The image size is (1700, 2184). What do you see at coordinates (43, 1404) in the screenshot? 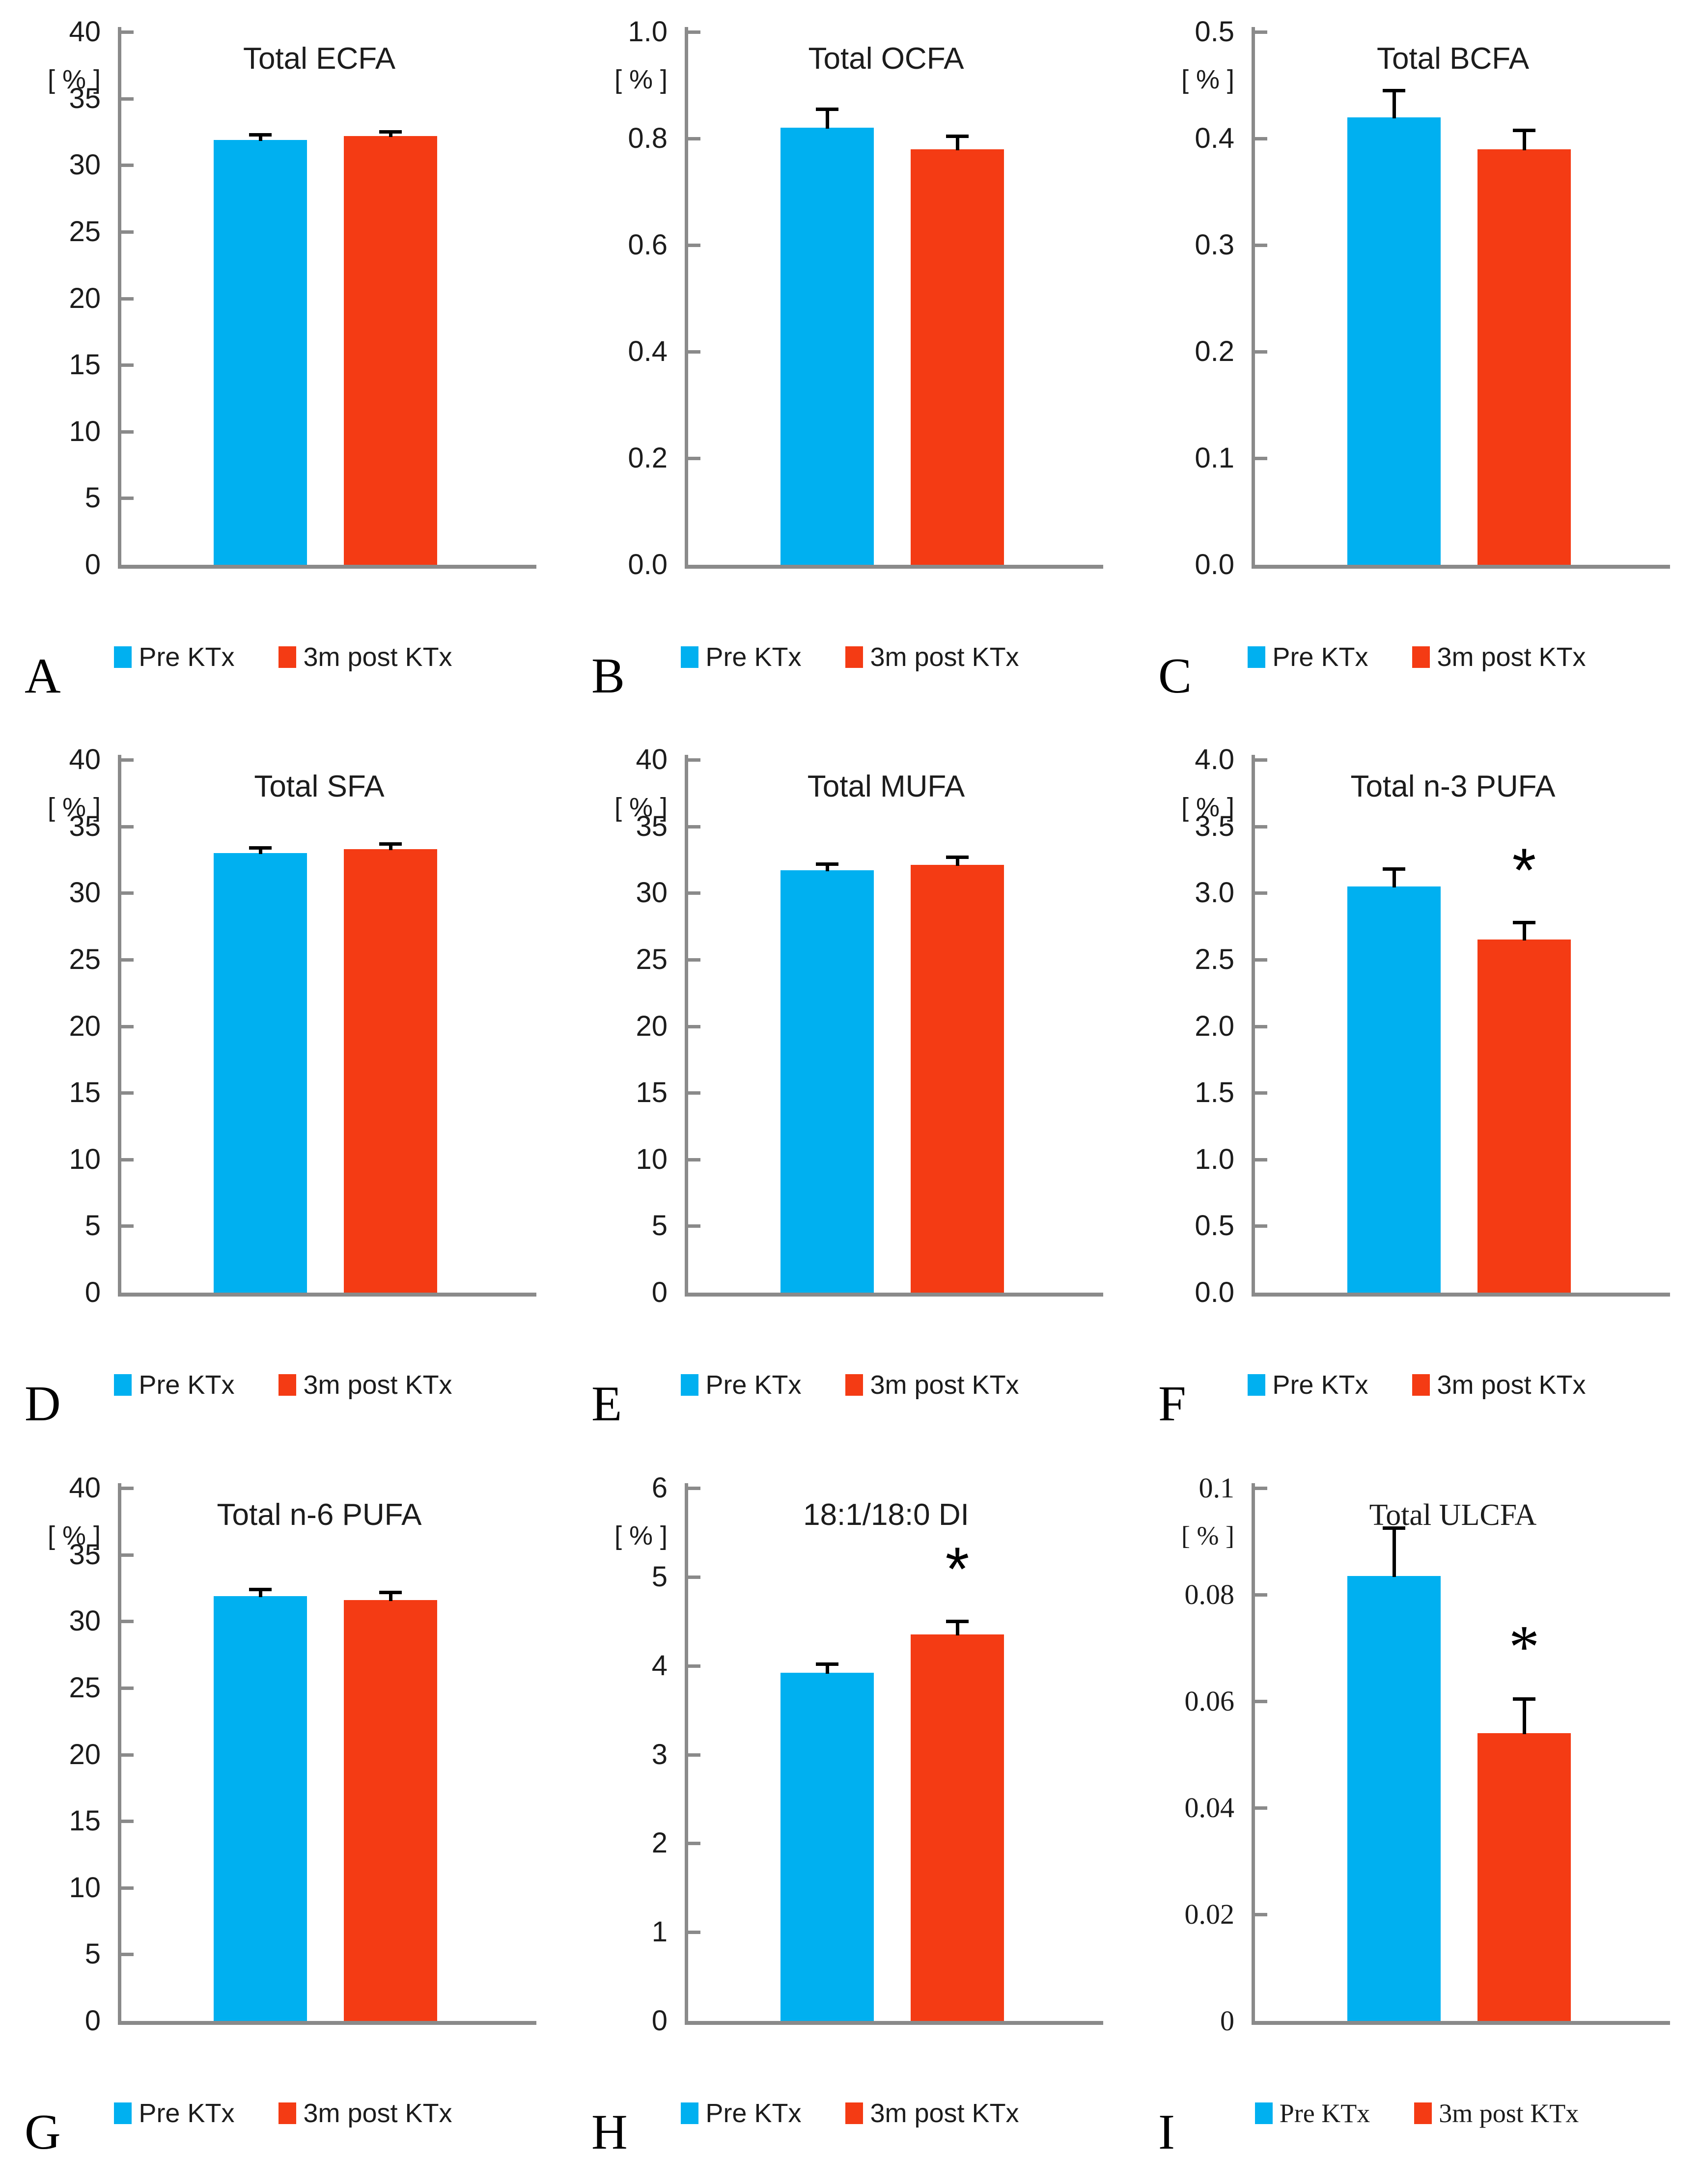
I see `panel-letter: D` at bounding box center [43, 1404].